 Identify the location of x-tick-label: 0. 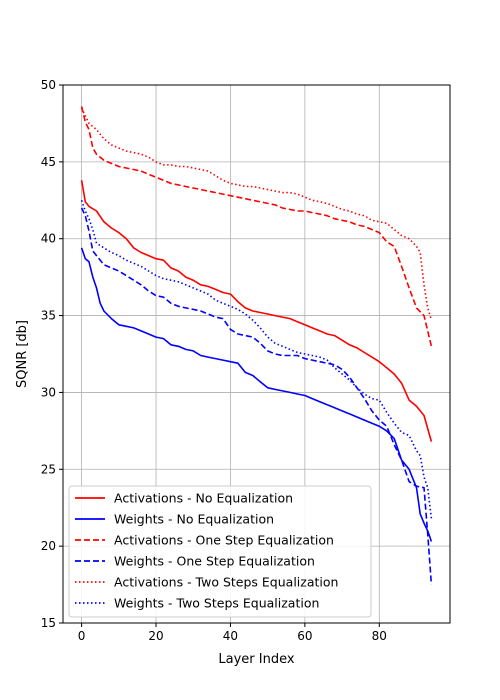
(82, 636).